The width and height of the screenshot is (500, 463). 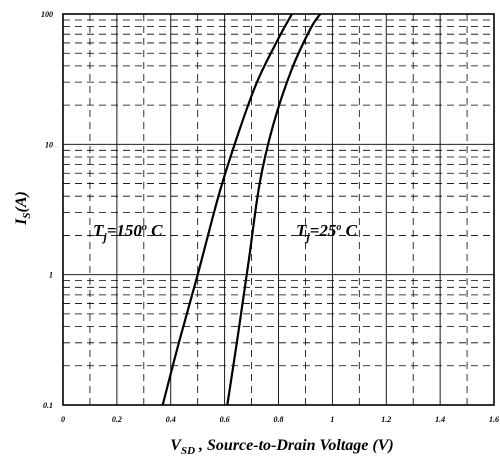 I want to click on y-tick-label: 0.1, so click(x=48, y=405).